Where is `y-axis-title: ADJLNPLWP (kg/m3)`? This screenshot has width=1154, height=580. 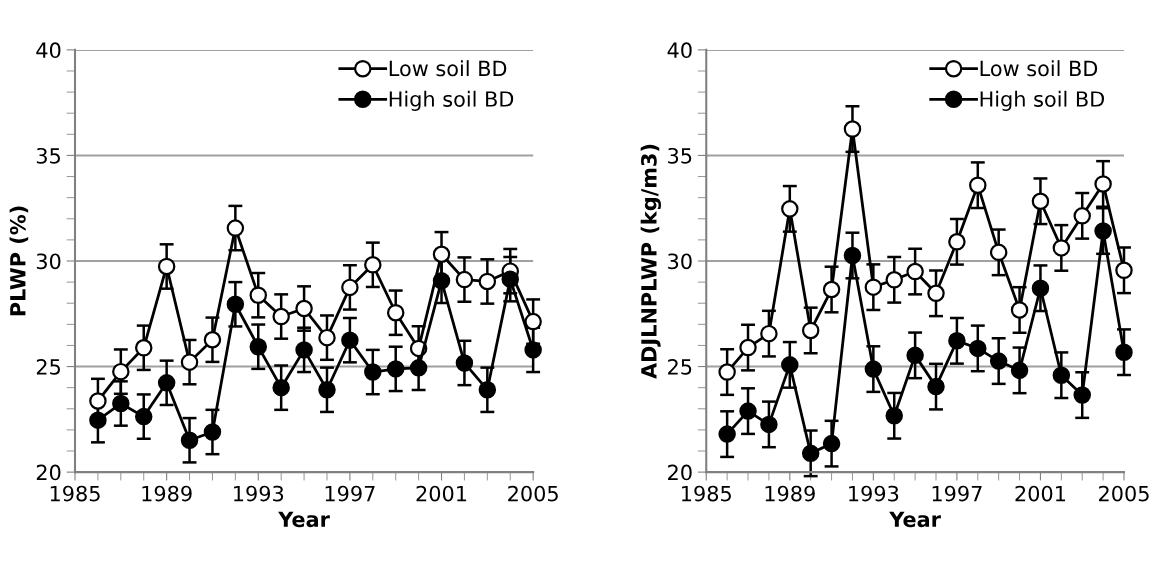
y-axis-title: ADJLNPLWP (kg/m3) is located at coordinates (650, 261).